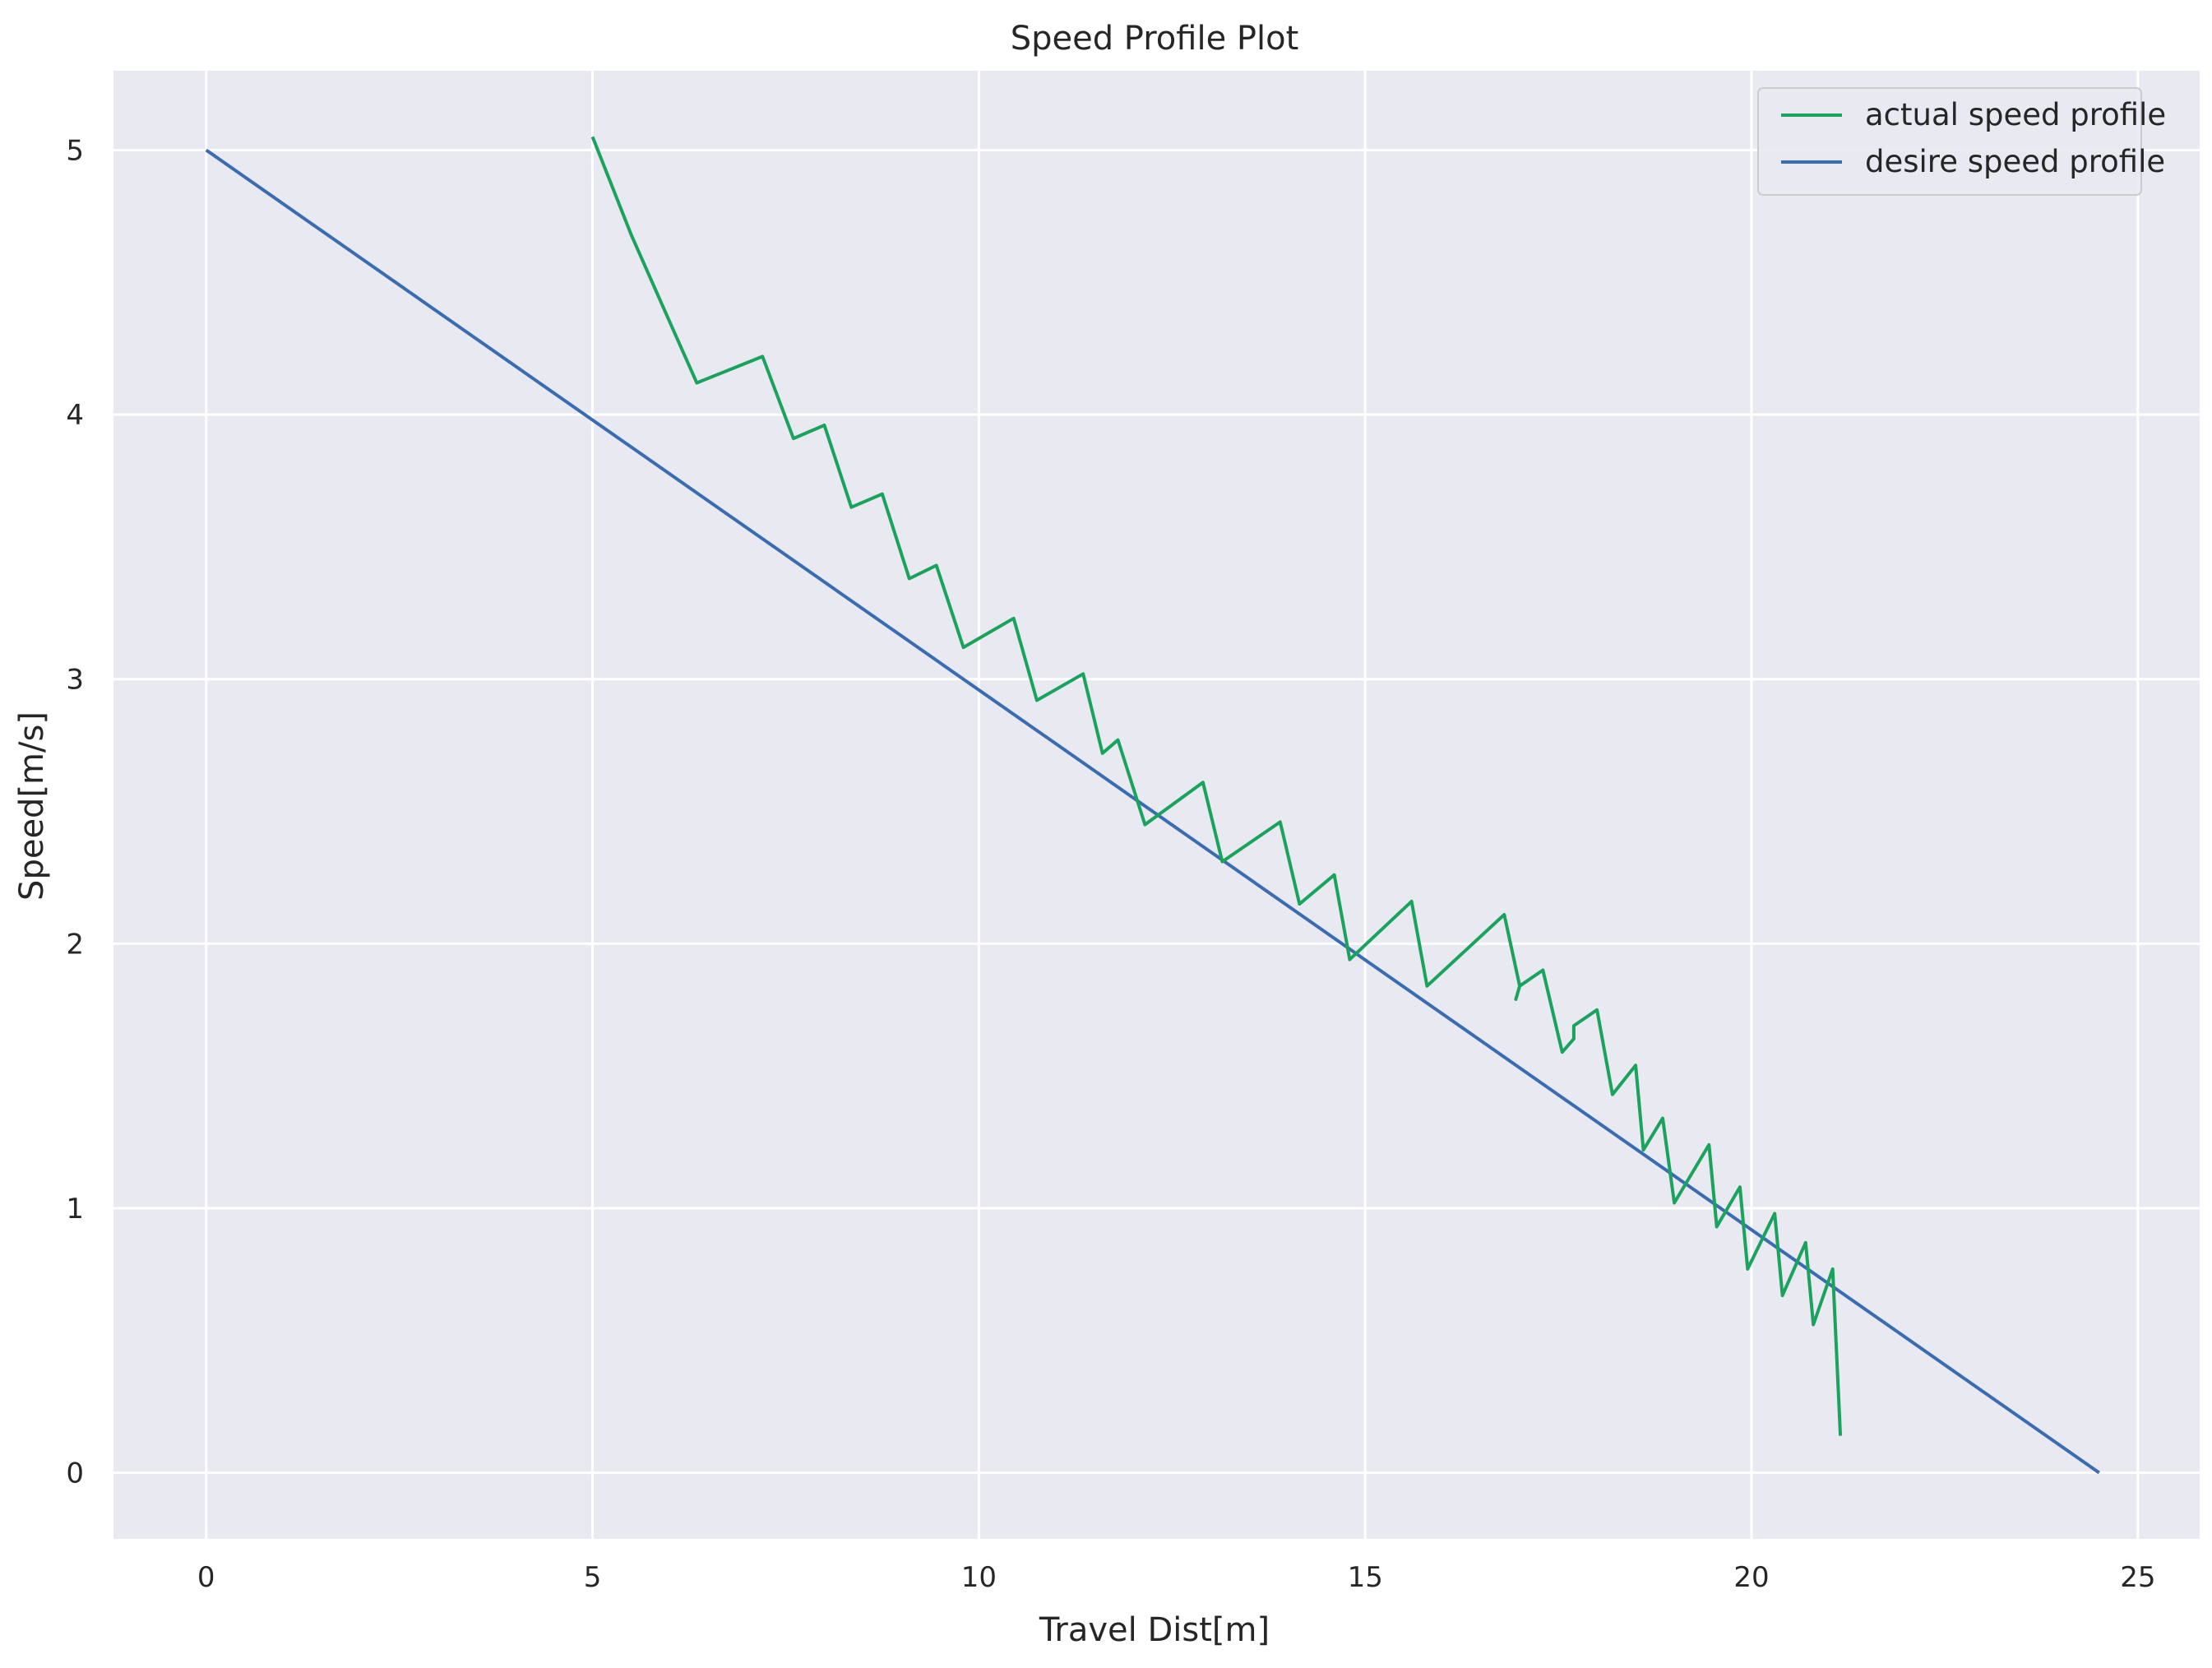 Image resolution: width=2212 pixels, height=1668 pixels. I want to click on x-tick-label: 15, so click(1365, 1577).